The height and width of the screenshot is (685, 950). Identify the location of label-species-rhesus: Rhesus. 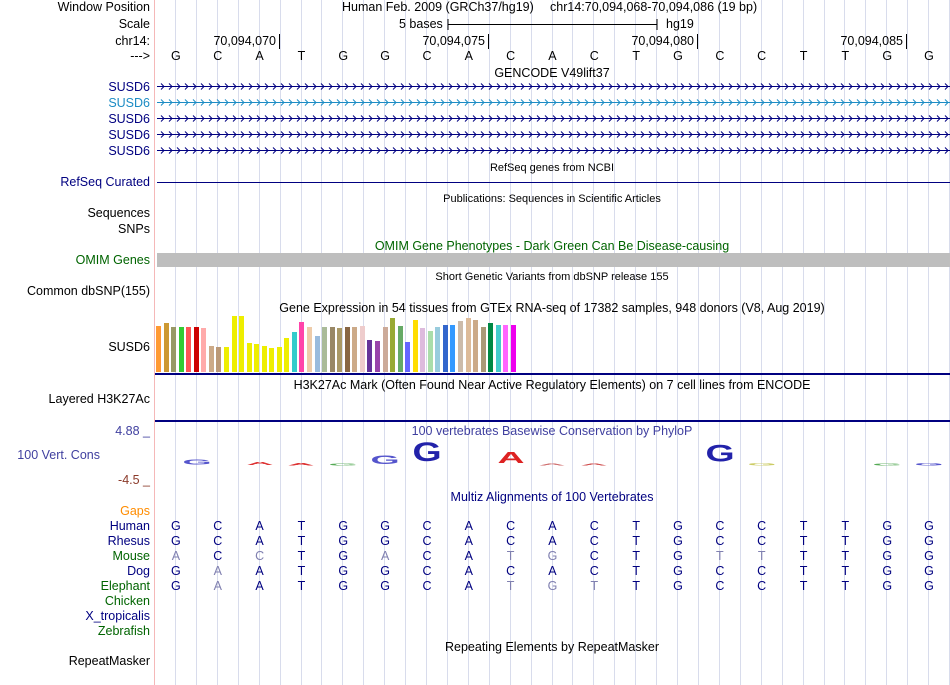
(128, 541).